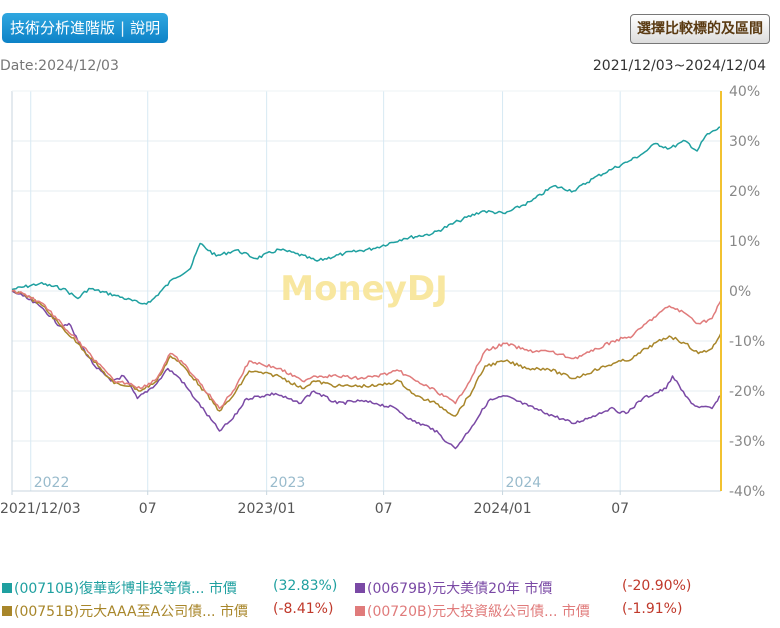  What do you see at coordinates (740, 292) in the screenshot?
I see `y-tick-label: 0%` at bounding box center [740, 292].